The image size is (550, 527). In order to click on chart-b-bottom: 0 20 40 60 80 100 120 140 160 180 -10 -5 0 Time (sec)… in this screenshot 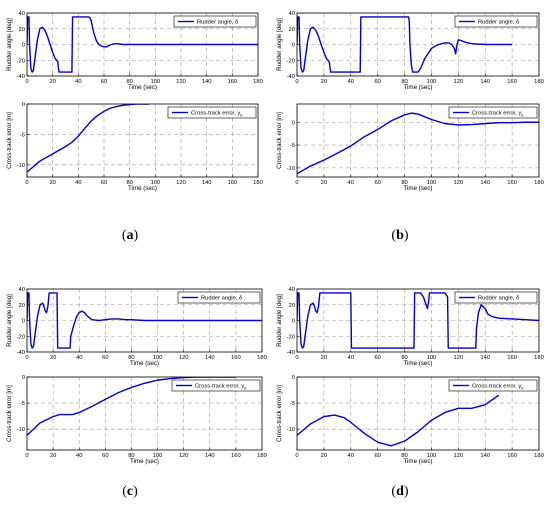, I will do `click(410, 147)`.